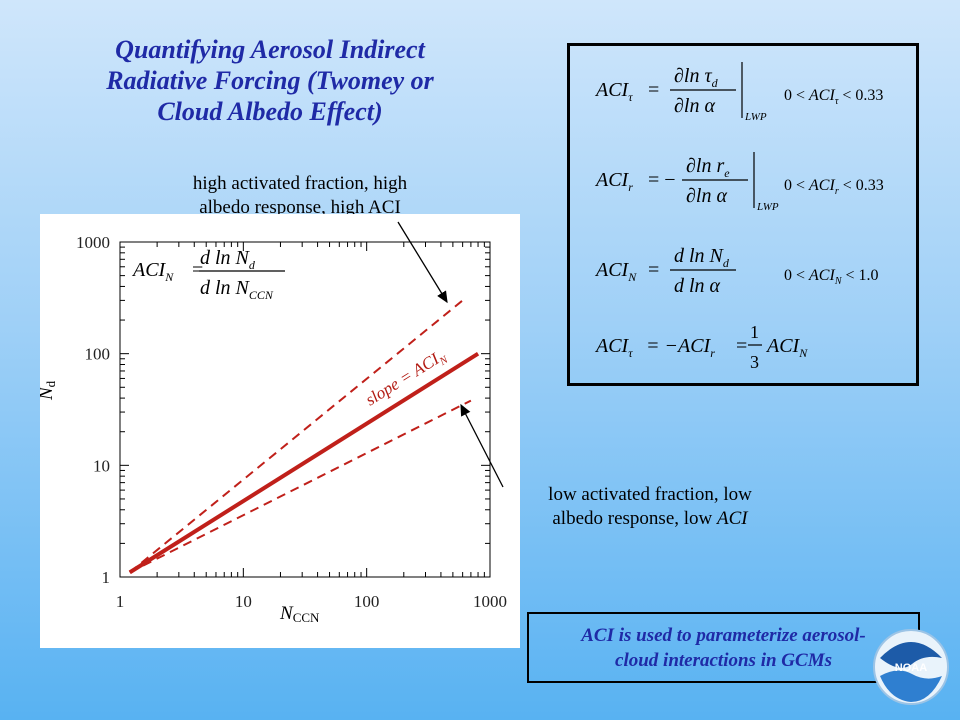 Image resolution: width=960 pixels, height=720 pixels. I want to click on equation-sign: = −, so click(662, 180).